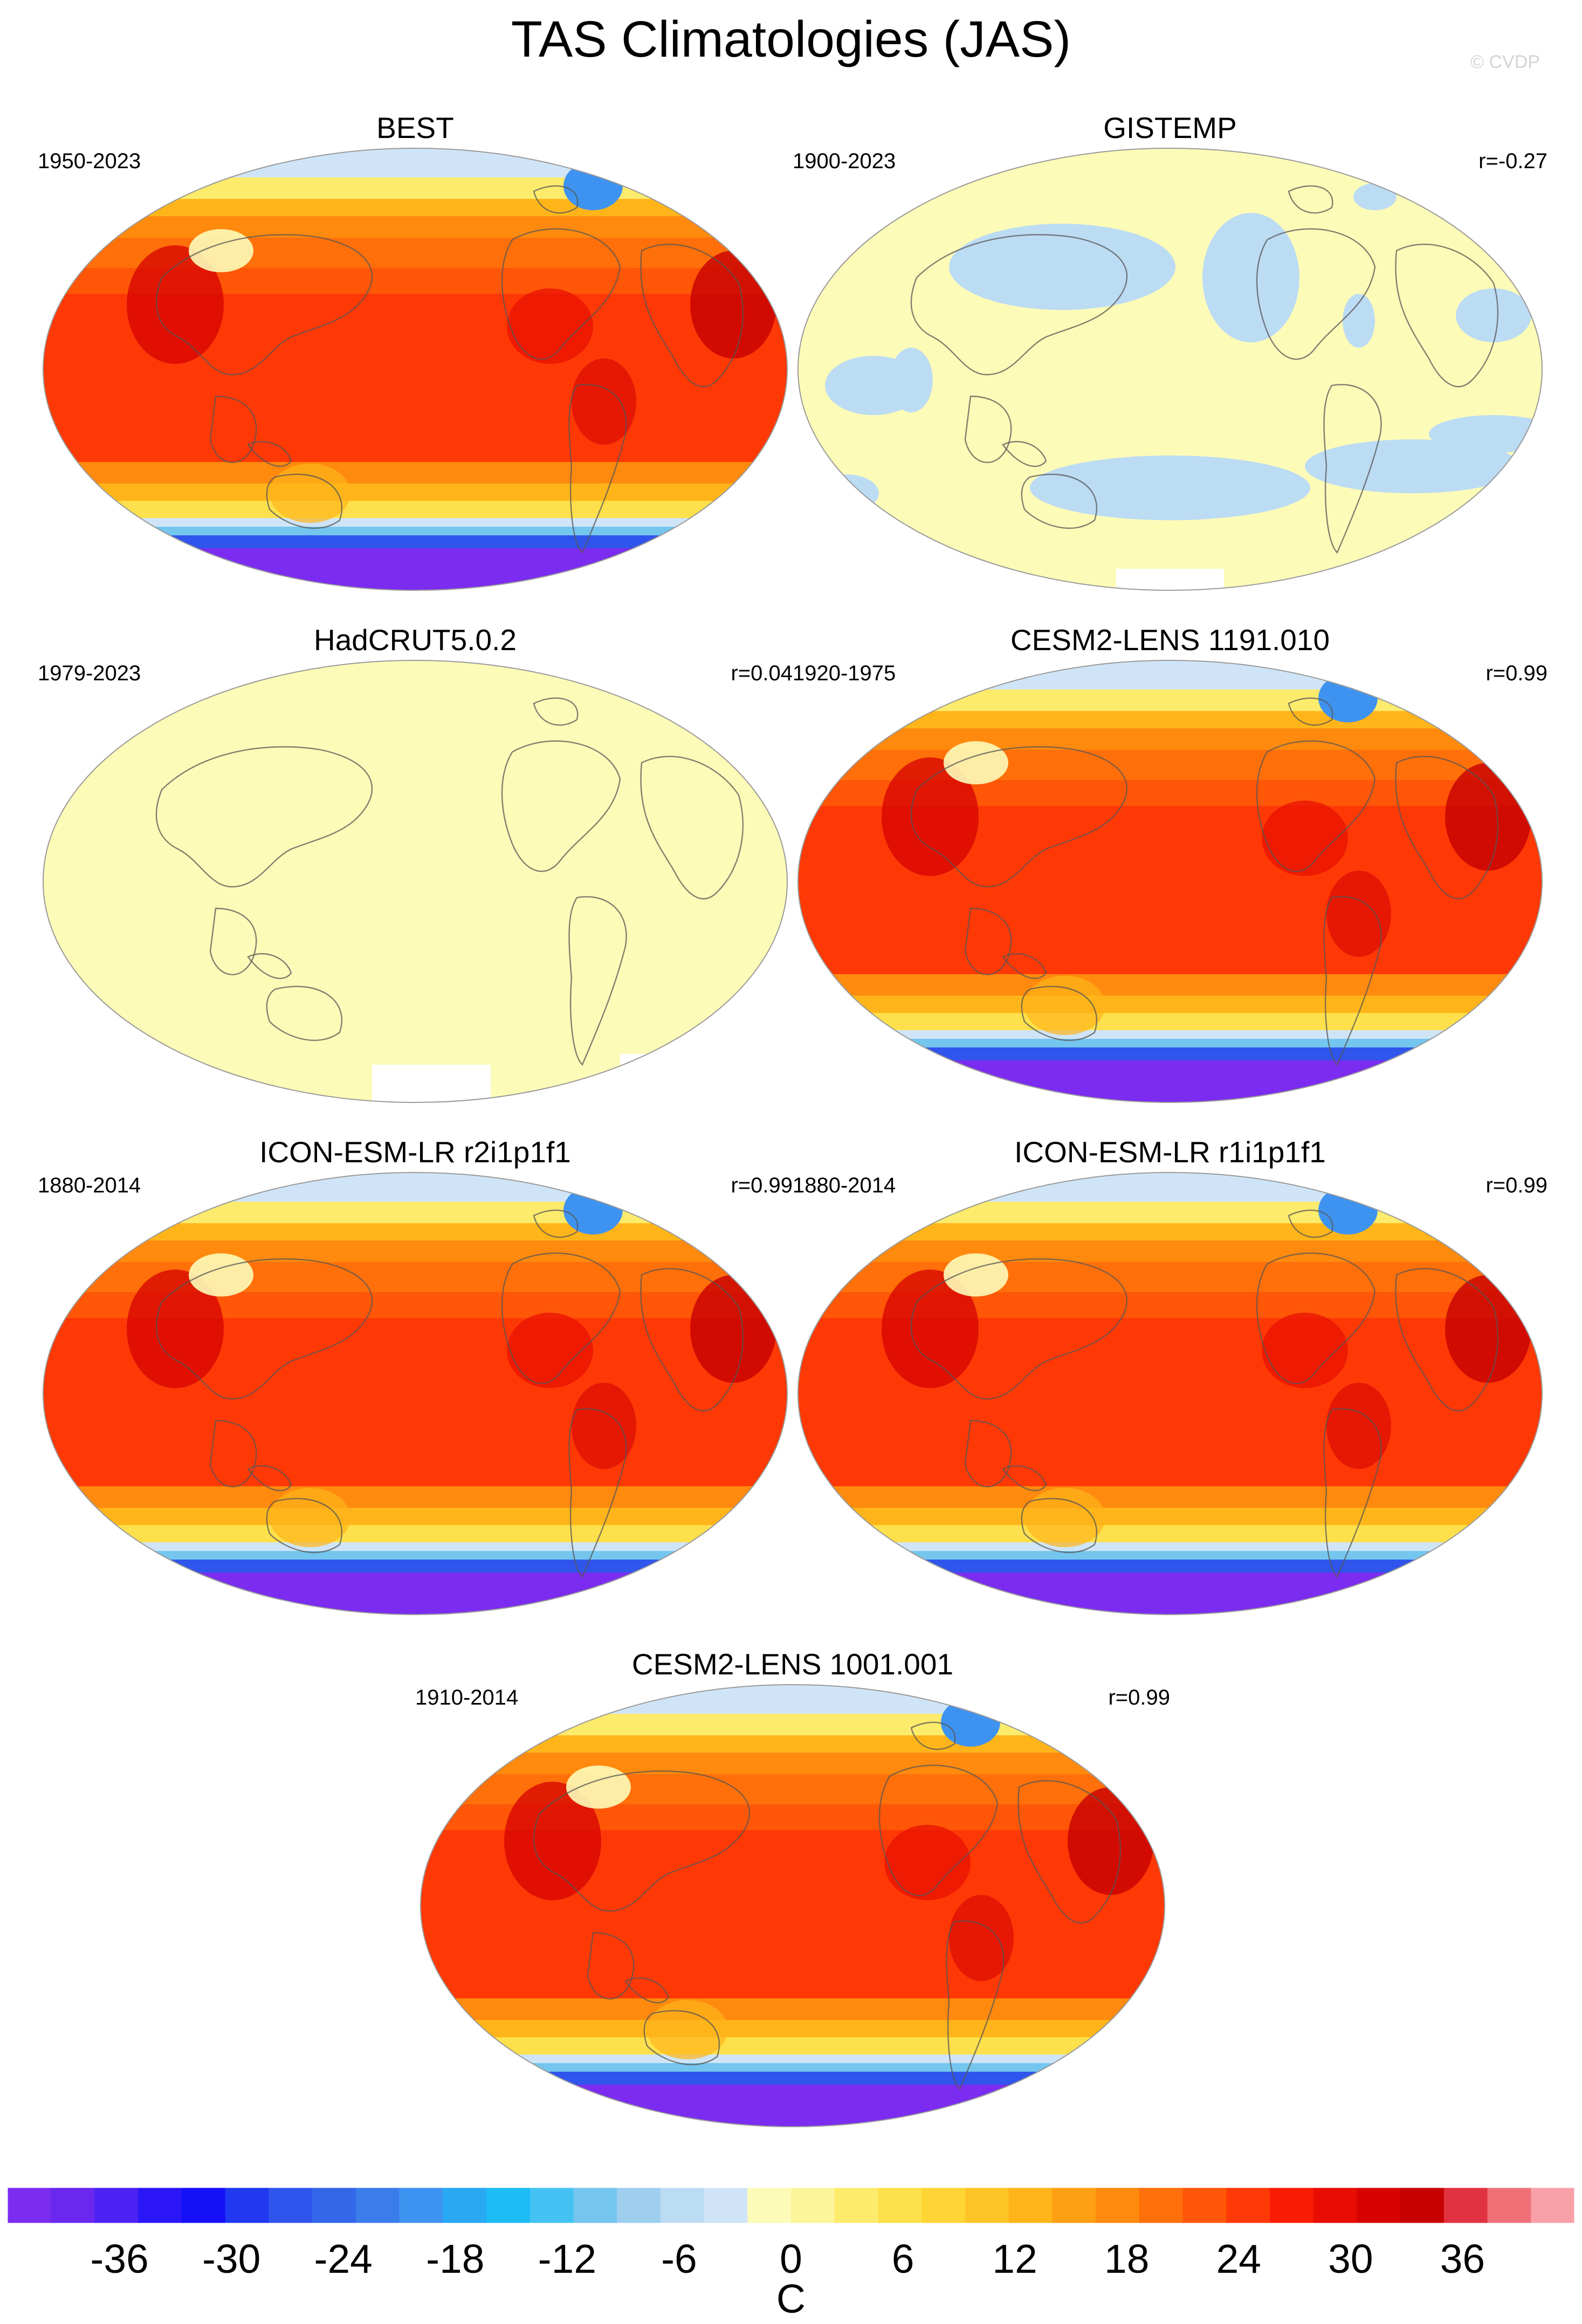 The height and width of the screenshot is (2324, 1582). Describe the element at coordinates (1127, 2258) in the screenshot. I see `colorbar-tick-label: 18` at that location.